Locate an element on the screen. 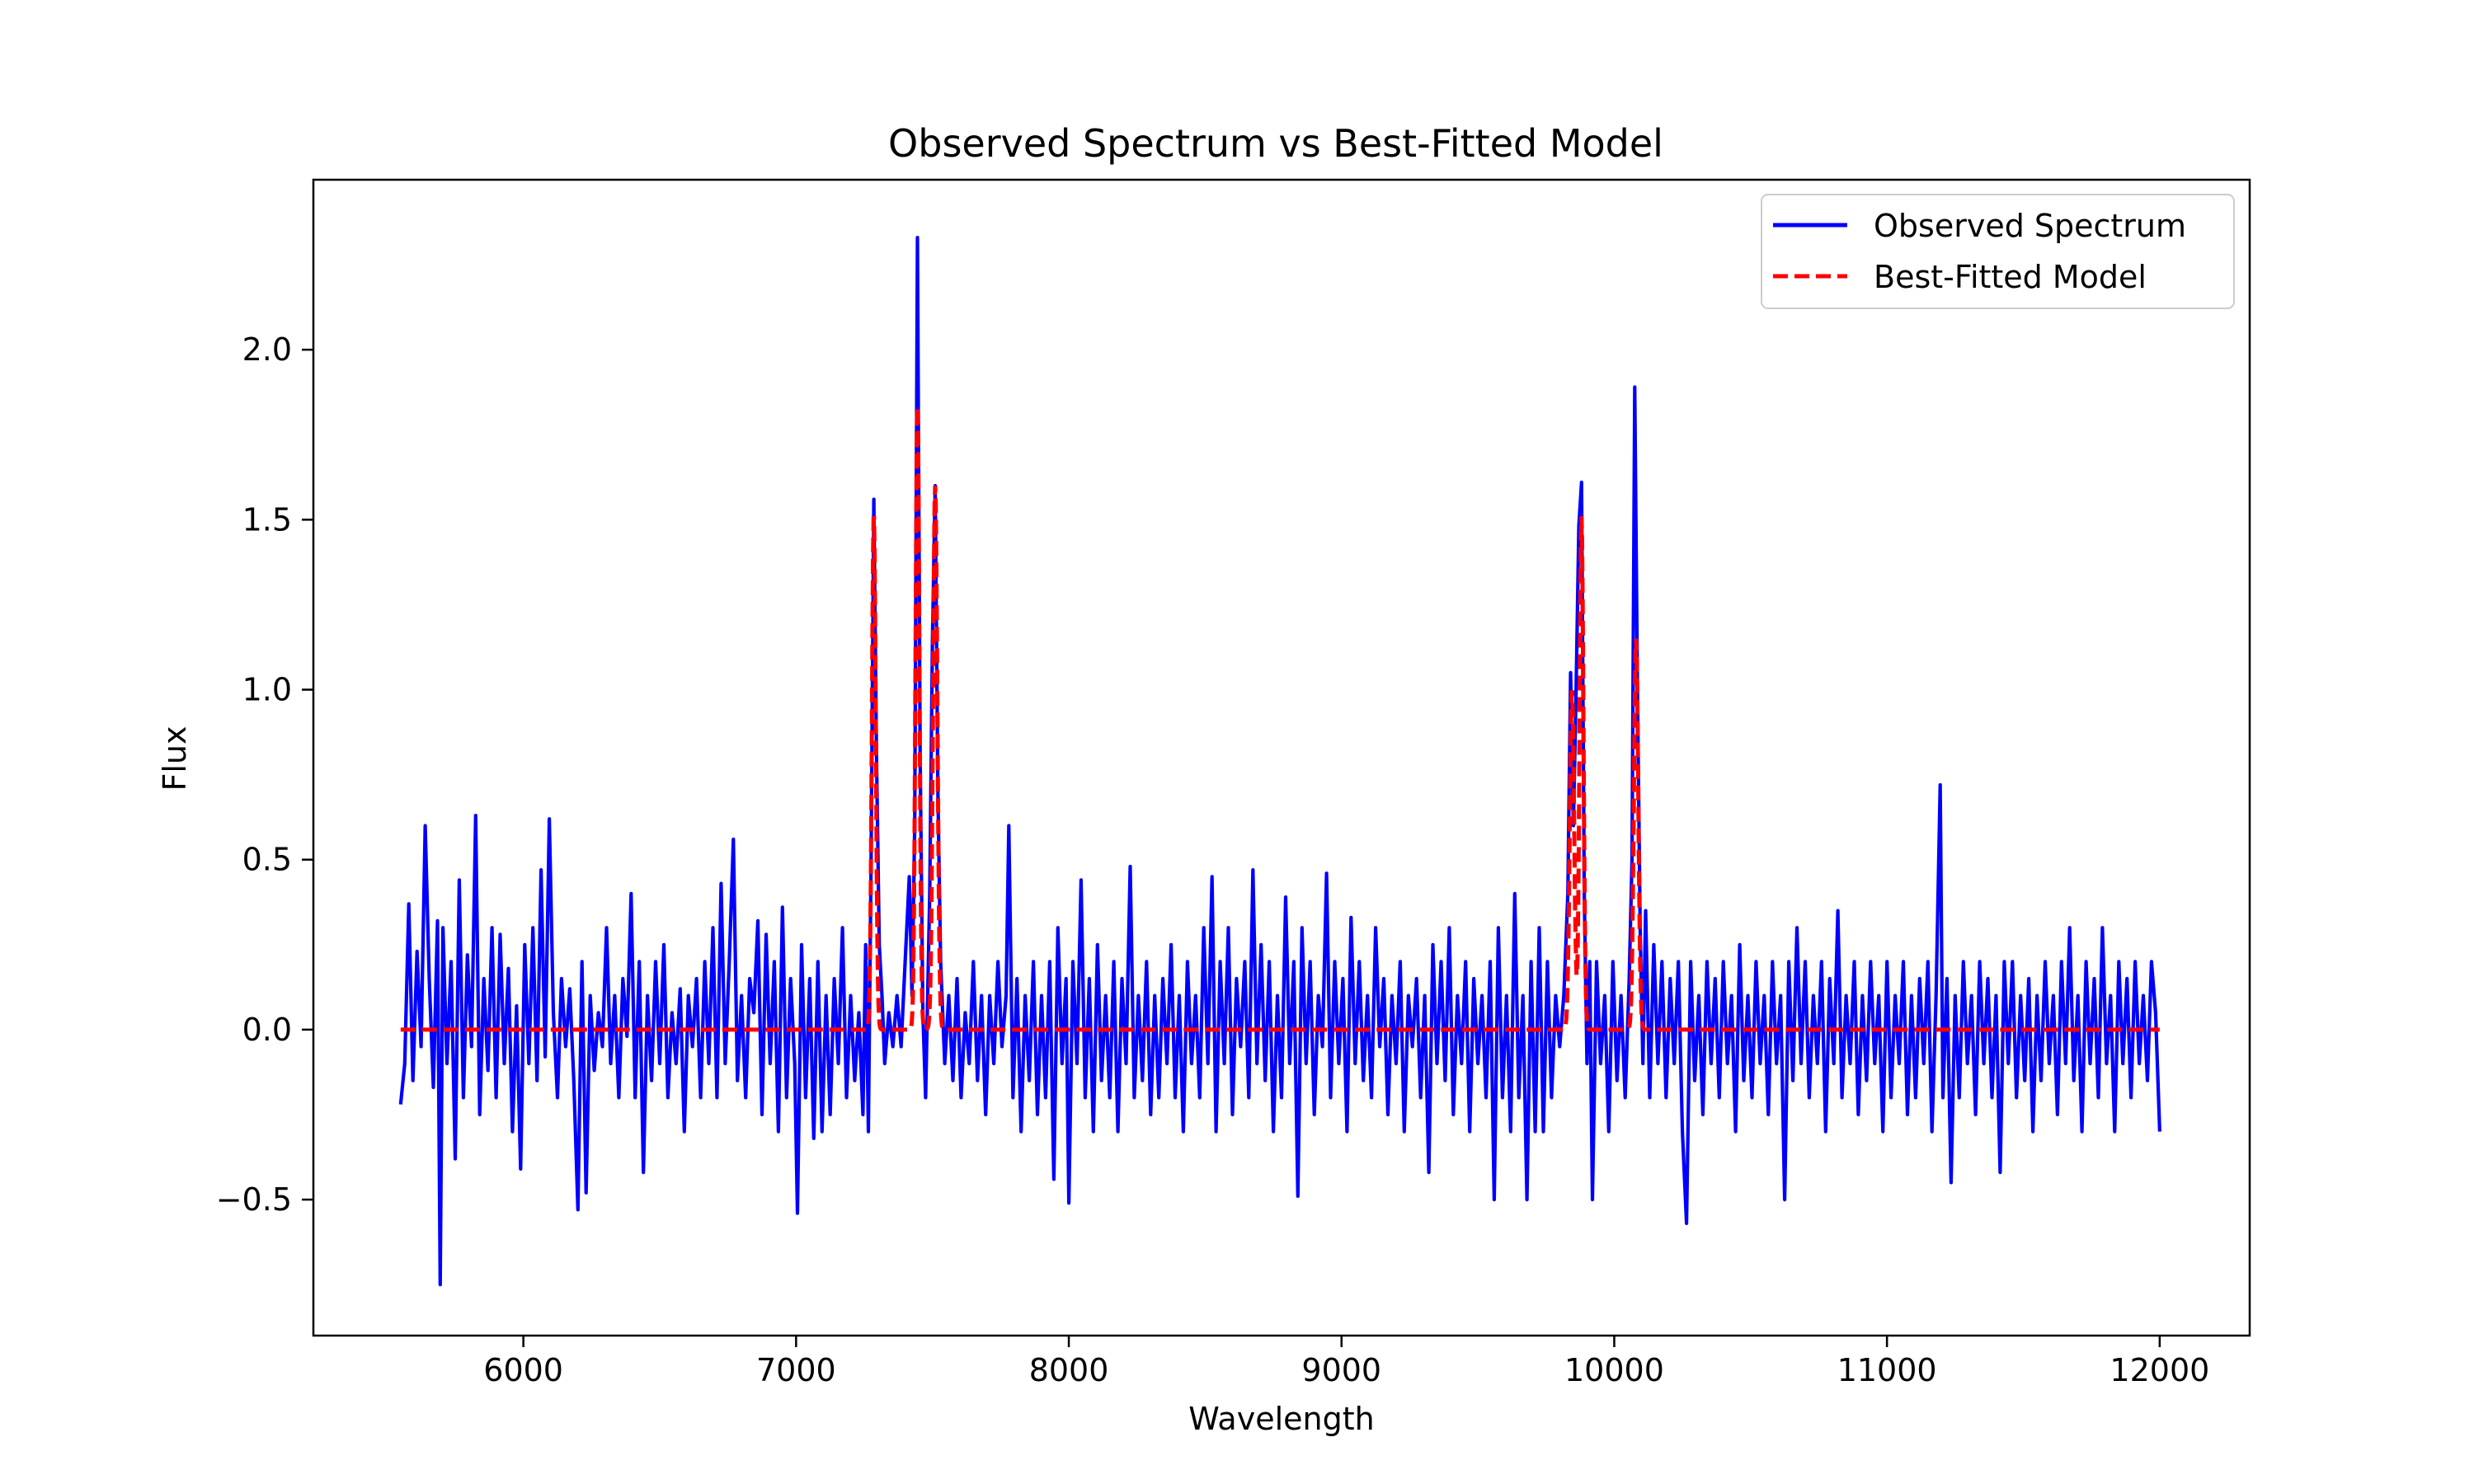 This screenshot has height=1484, width=2474. x-tick-label: 8000 is located at coordinates (1069, 1370).